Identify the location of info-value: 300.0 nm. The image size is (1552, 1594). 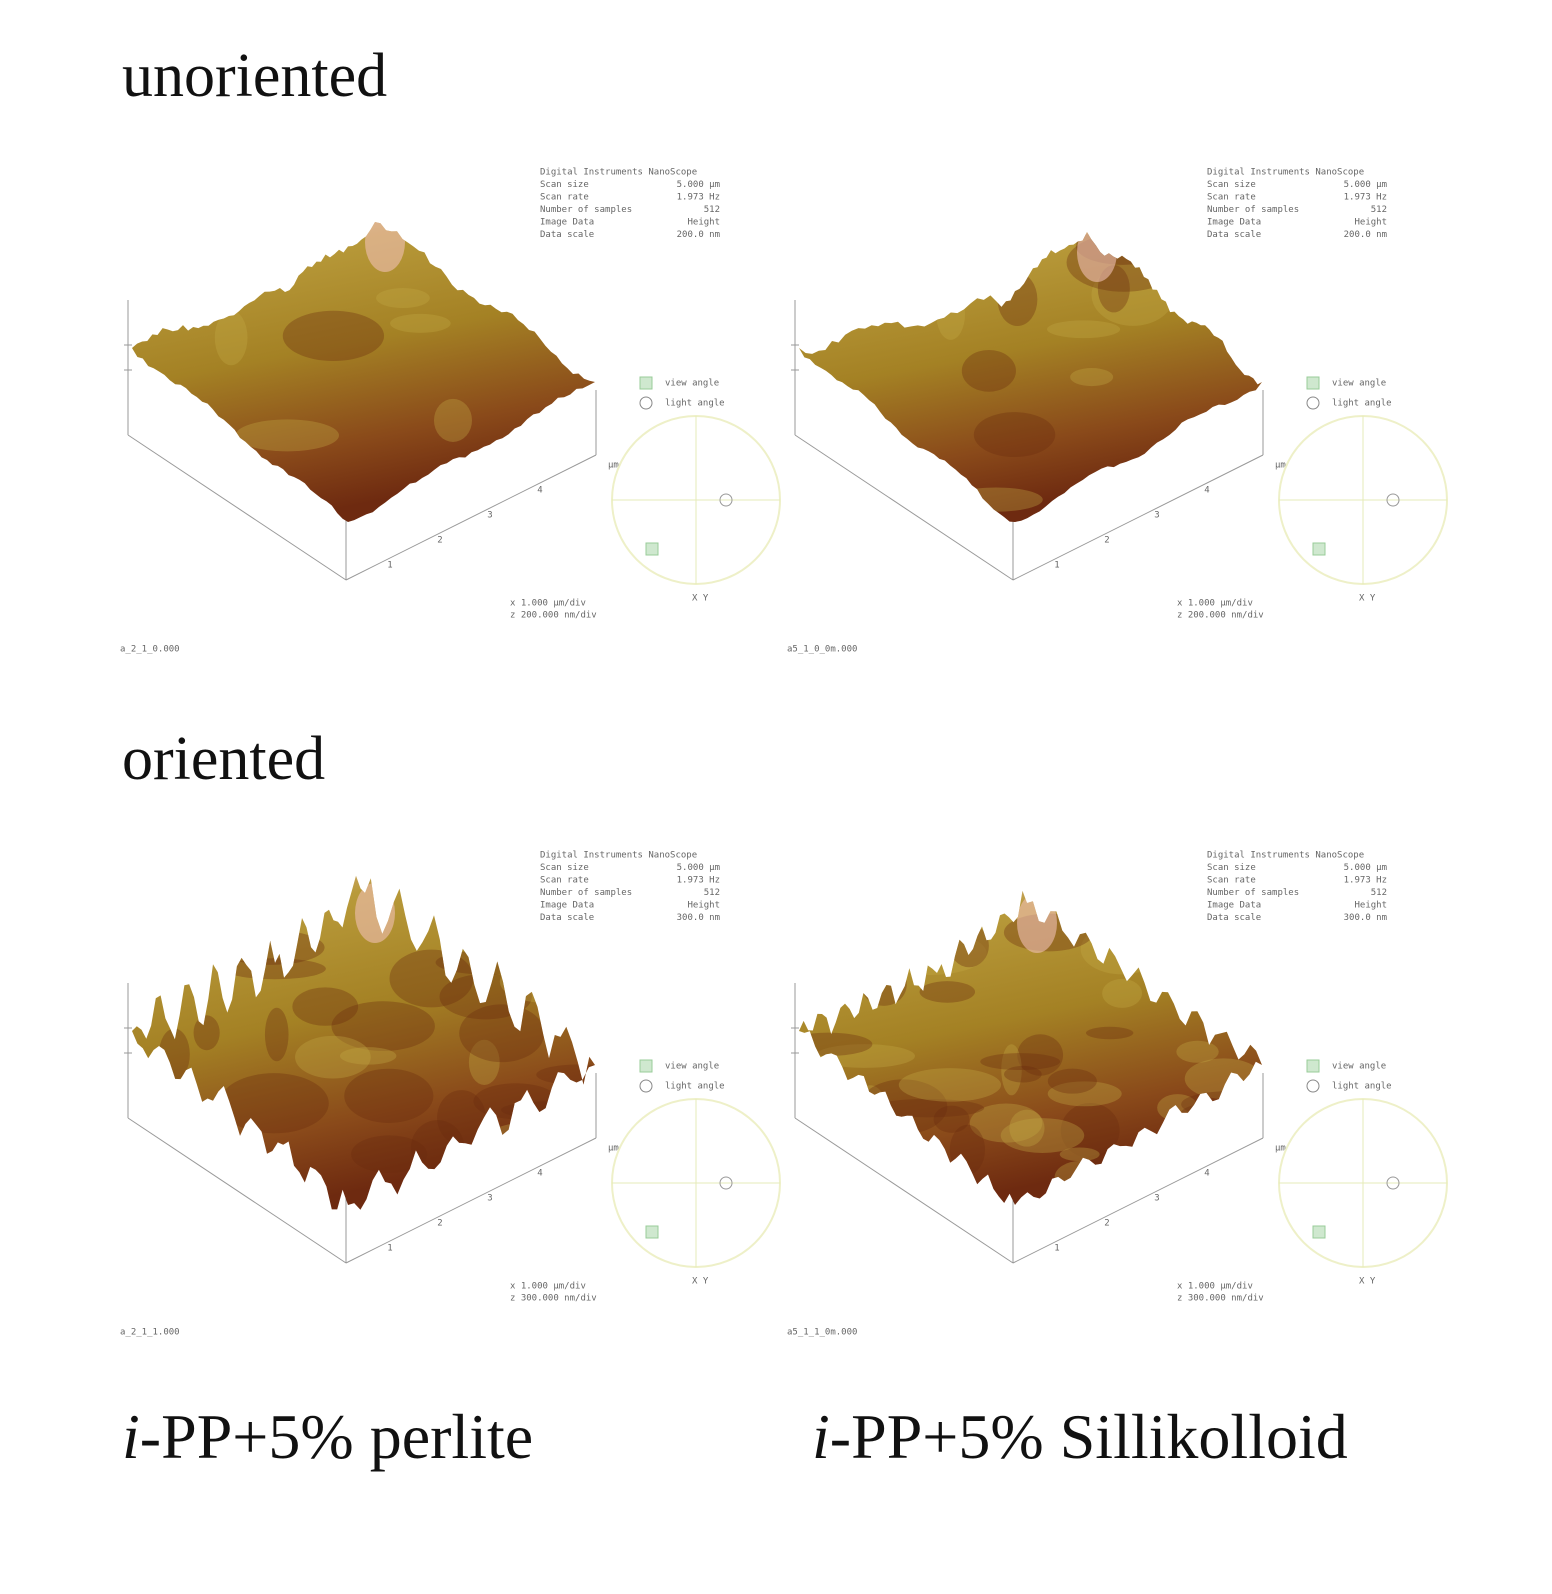
(698, 918).